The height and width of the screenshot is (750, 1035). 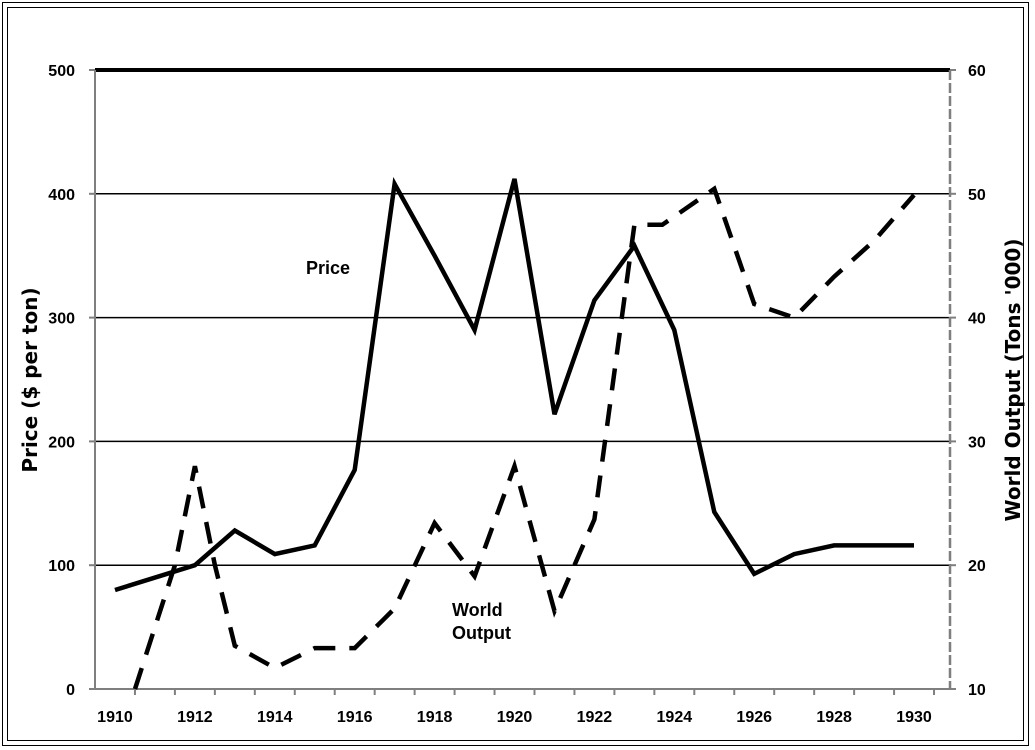 I want to click on y-right-tick-label: 50, so click(x=977, y=195).